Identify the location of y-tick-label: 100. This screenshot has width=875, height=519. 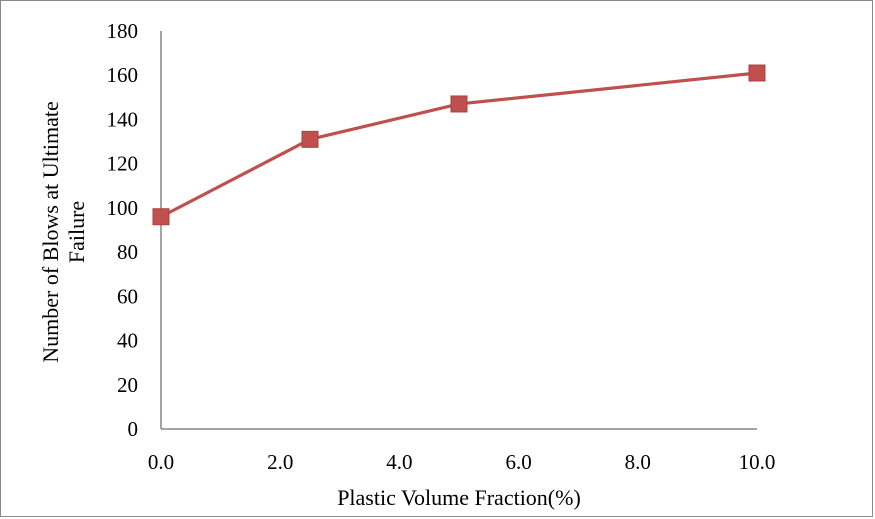
(123, 208).